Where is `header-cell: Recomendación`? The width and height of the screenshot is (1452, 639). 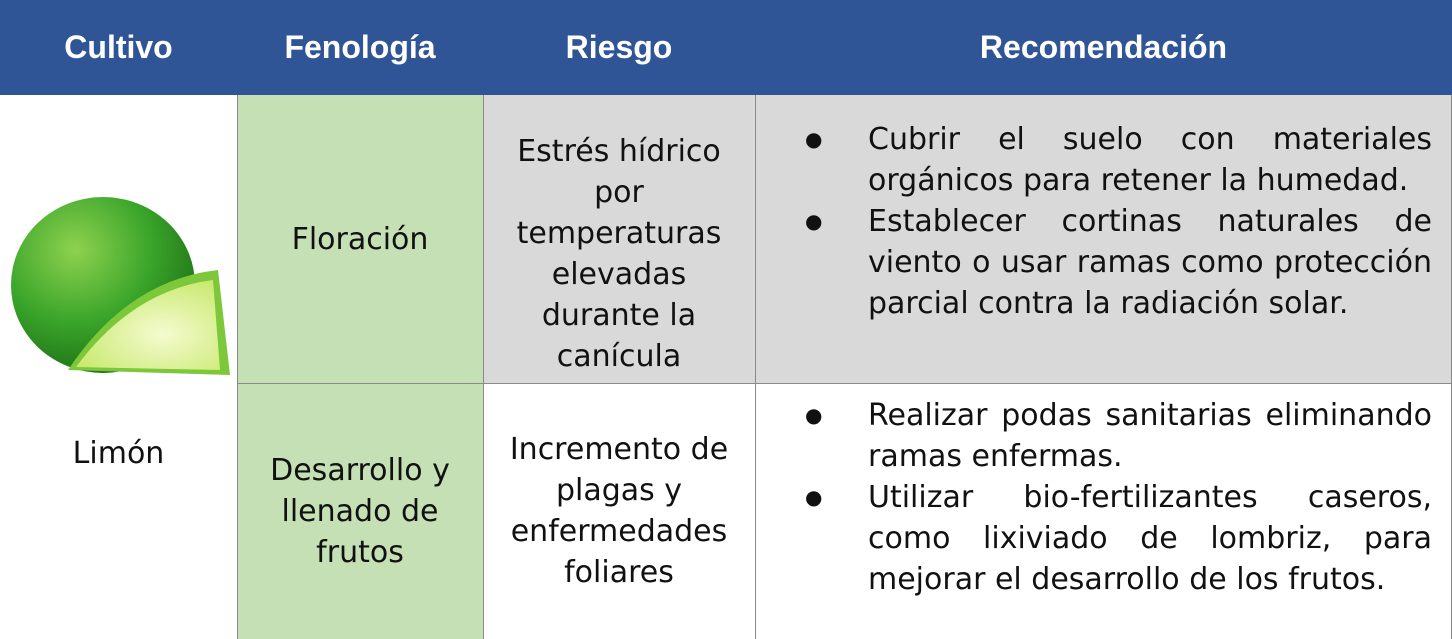
header-cell: Recomendación is located at coordinates (1103, 47).